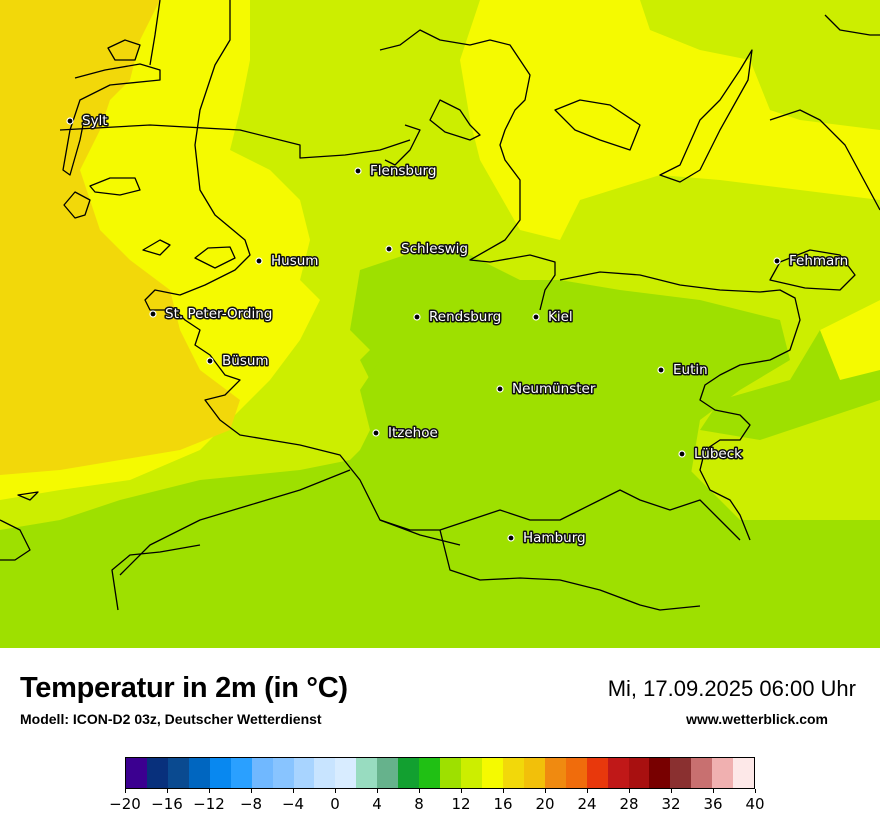  What do you see at coordinates (413, 433) in the screenshot?
I see `city-label: Itzehoe` at bounding box center [413, 433].